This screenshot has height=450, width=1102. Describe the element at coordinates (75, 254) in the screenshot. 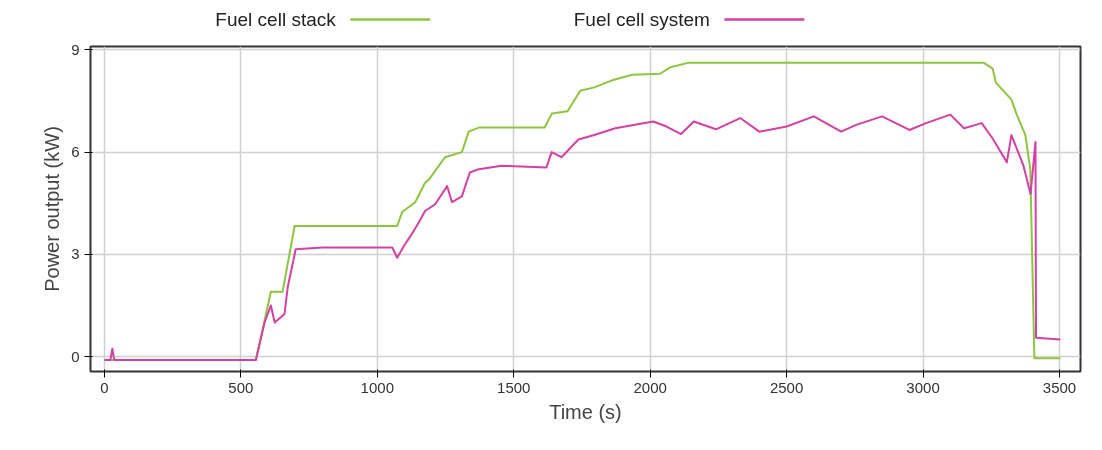

I see `y-tick-label: 3` at that location.